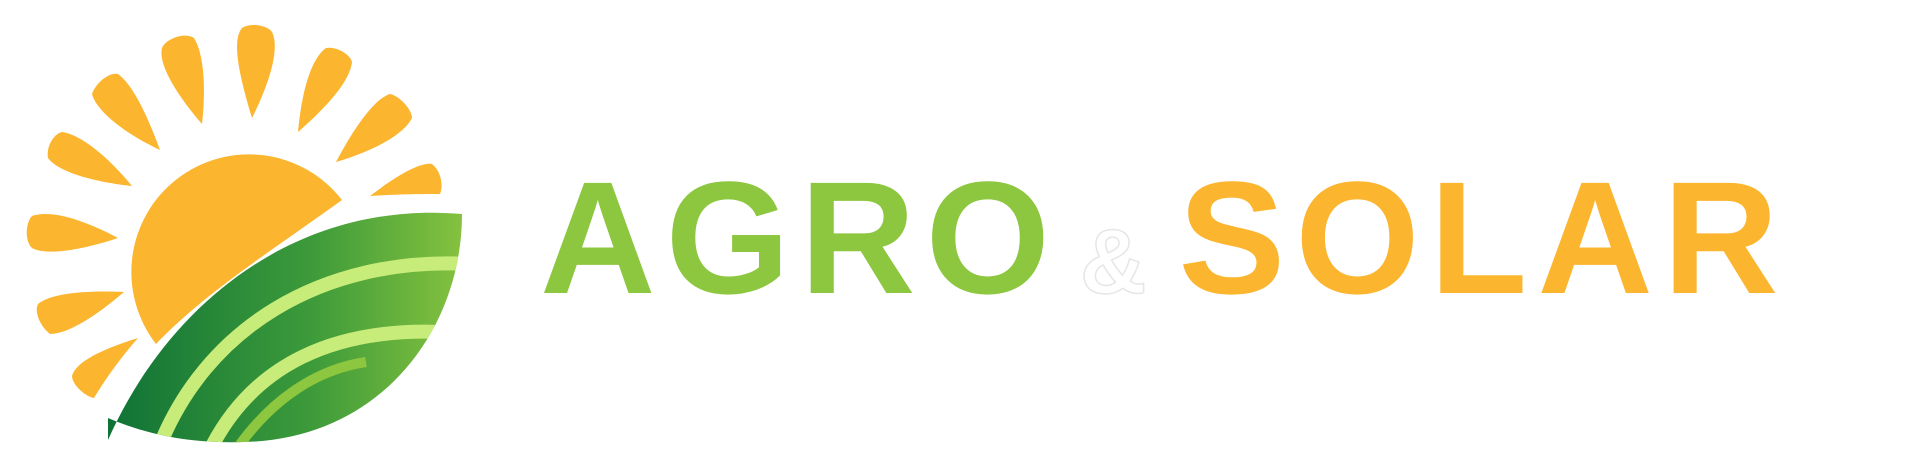  I want to click on sun-disc, so click(236, 249).